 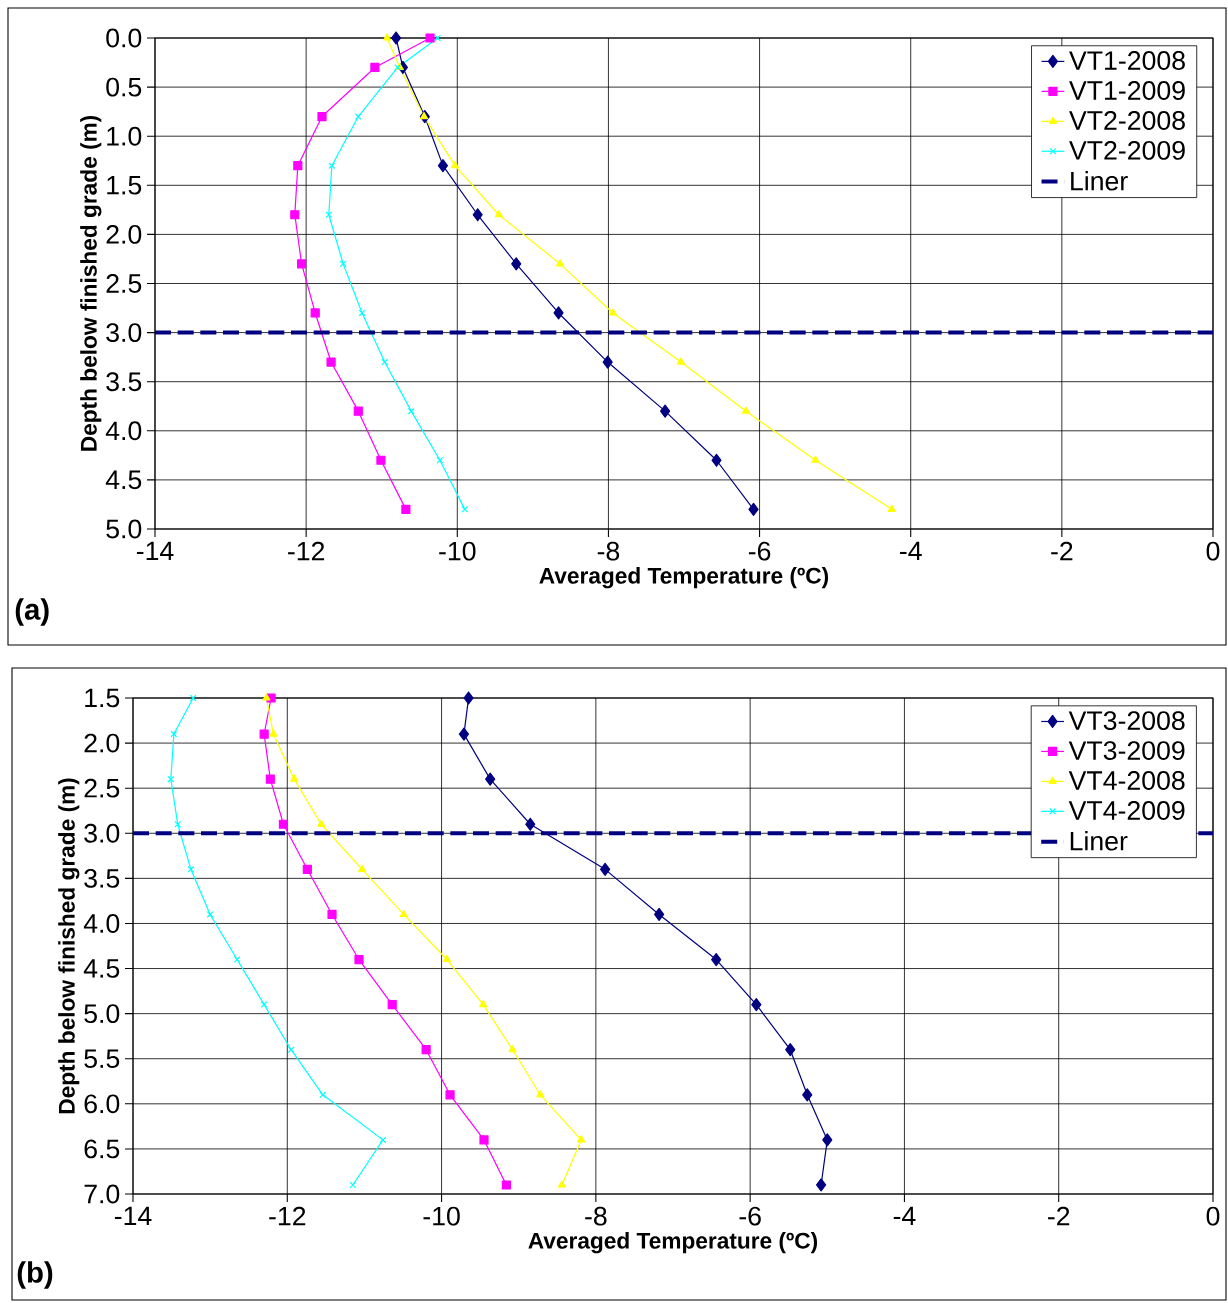 What do you see at coordinates (102, 1059) in the screenshot?
I see `y-tick-label: 5.5` at bounding box center [102, 1059].